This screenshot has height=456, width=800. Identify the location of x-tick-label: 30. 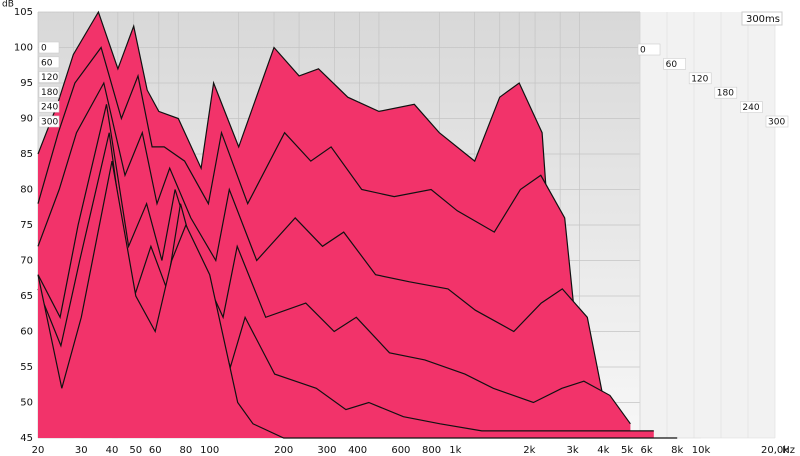
(81, 450).